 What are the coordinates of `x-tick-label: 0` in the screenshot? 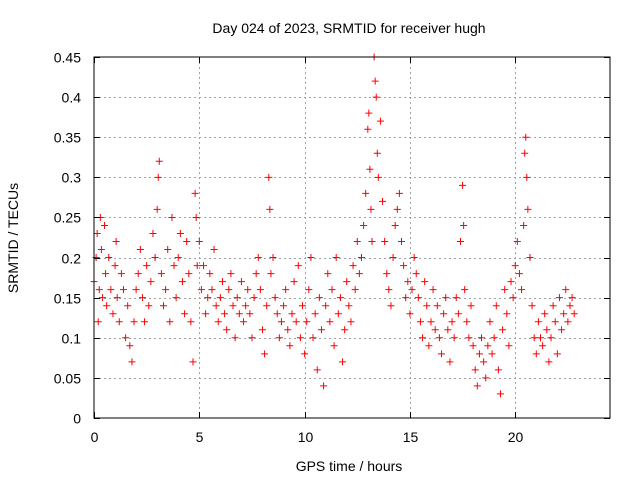 It's located at (95, 437).